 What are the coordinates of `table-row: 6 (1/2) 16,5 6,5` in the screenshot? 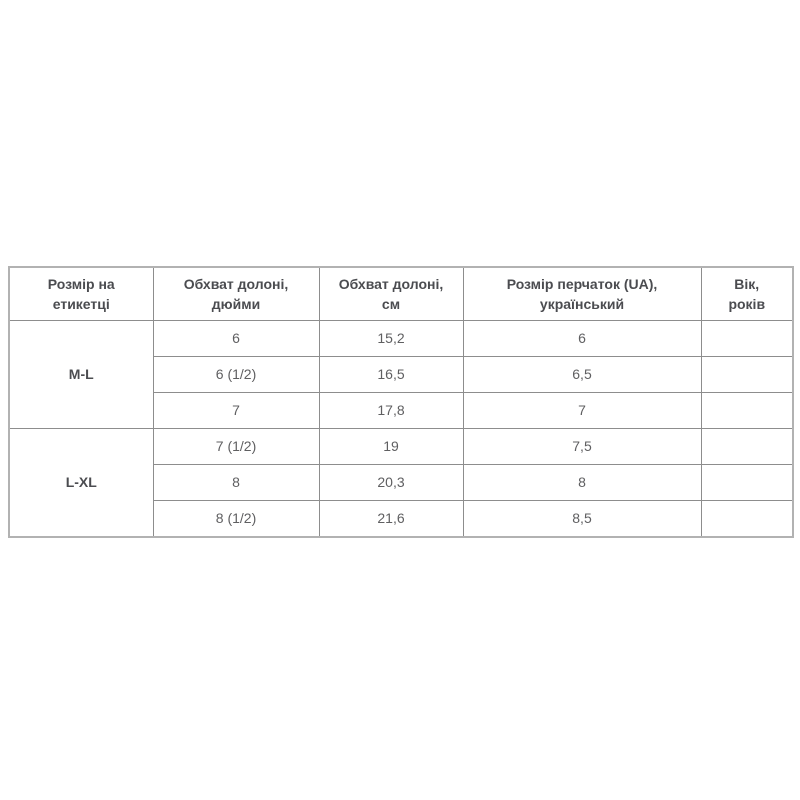 It's located at (401, 374).